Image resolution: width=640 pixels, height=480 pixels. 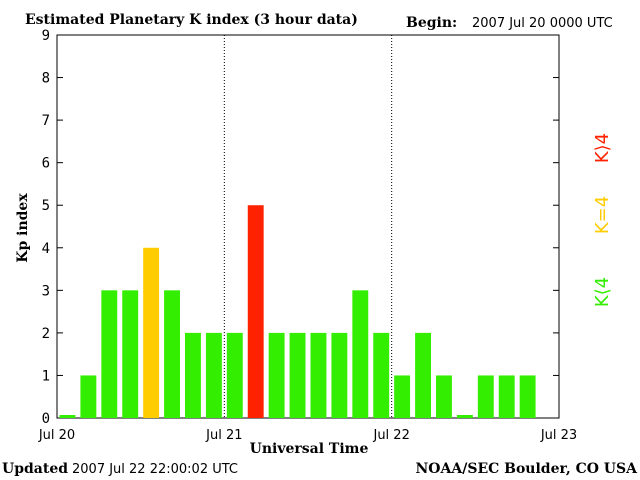 I want to click on x-tick-label: Jul 21, so click(x=223, y=435).